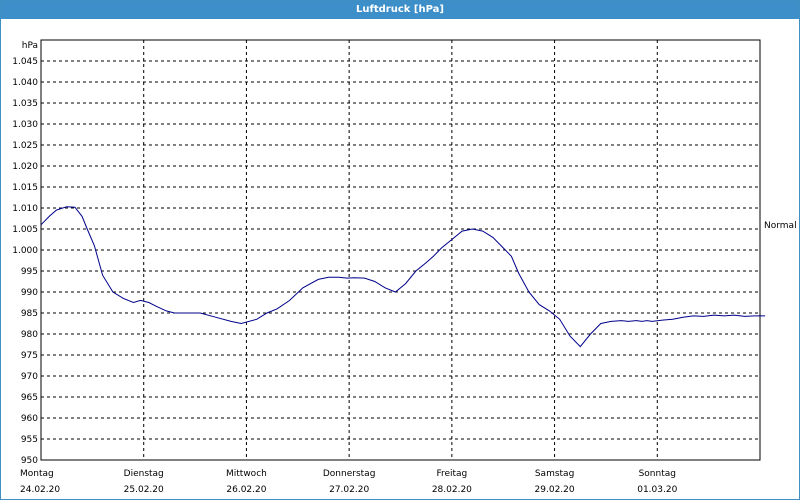 This screenshot has height=500, width=800. What do you see at coordinates (25, 83) in the screenshot?
I see `y-tick-label: 1.040` at bounding box center [25, 83].